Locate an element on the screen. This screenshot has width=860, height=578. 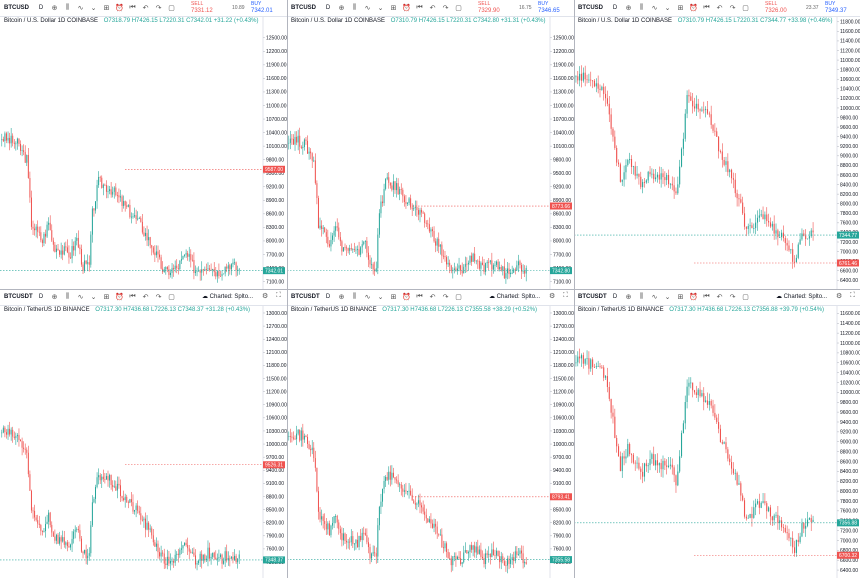
sell-button: SELL 7326.00 is located at coordinates (776, 7).